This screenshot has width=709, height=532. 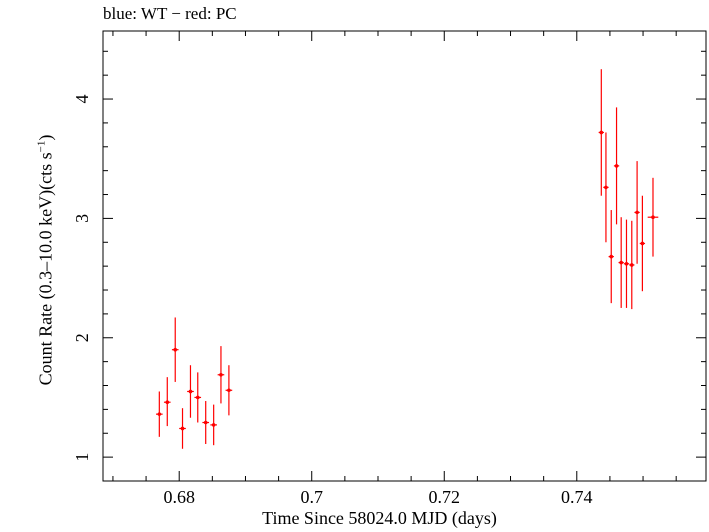 What do you see at coordinates (577, 497) in the screenshot?
I see `x-tick-label: 0.74` at bounding box center [577, 497].